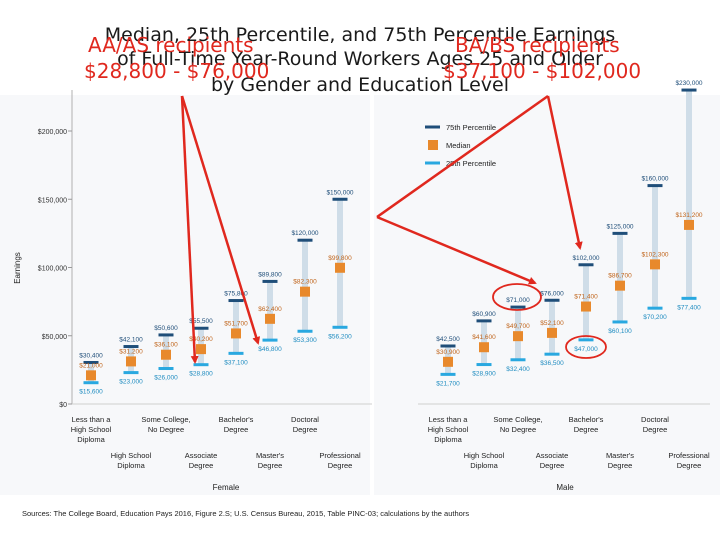 The image size is (720, 540). Describe the element at coordinates (654, 254) in the screenshot. I see `median-value-label: $102,300` at that location.